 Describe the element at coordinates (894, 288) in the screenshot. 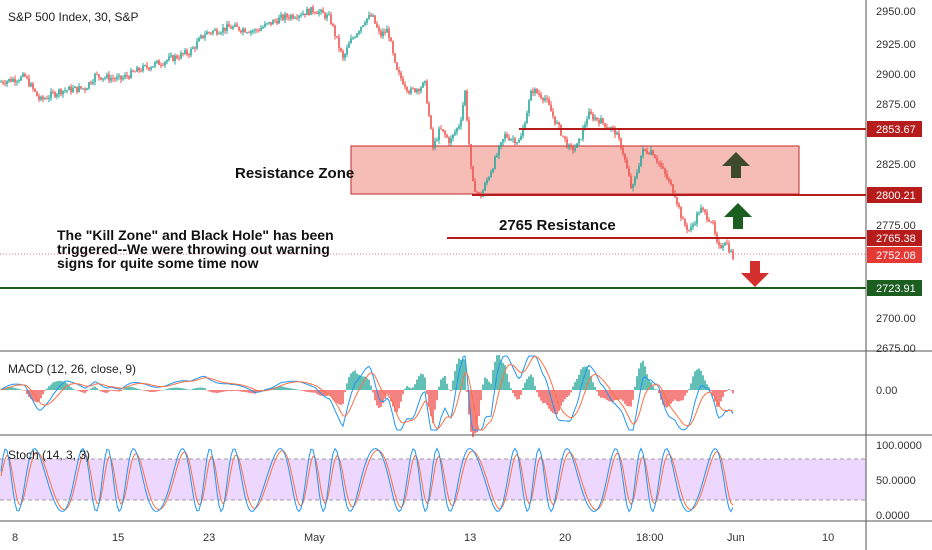

I see `level-badge` at that location.